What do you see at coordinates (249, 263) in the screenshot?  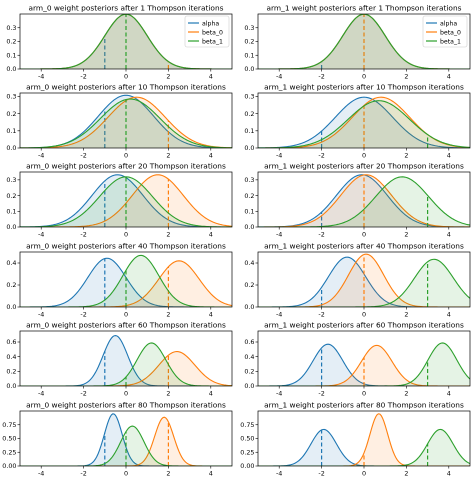 I see `y-tick-label: 0.4` at bounding box center [249, 263].